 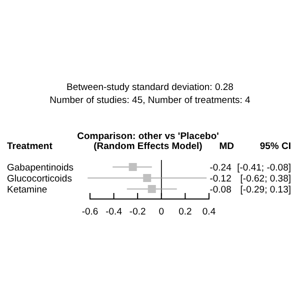 I want to click on x-tick-label: 0.2, so click(x=185, y=212).